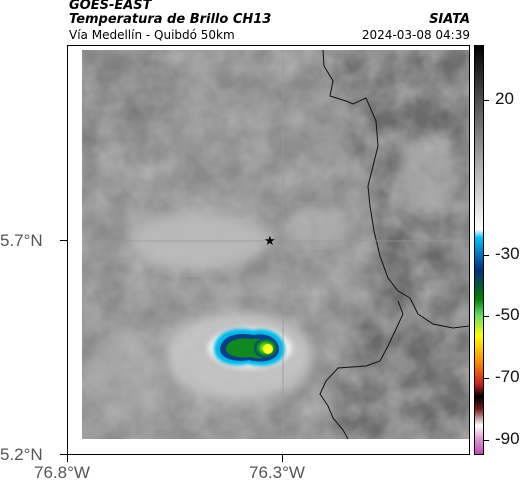 The width and height of the screenshot is (526, 491). What do you see at coordinates (361, 370) in the screenshot?
I see `border-line-south` at bounding box center [361, 370].